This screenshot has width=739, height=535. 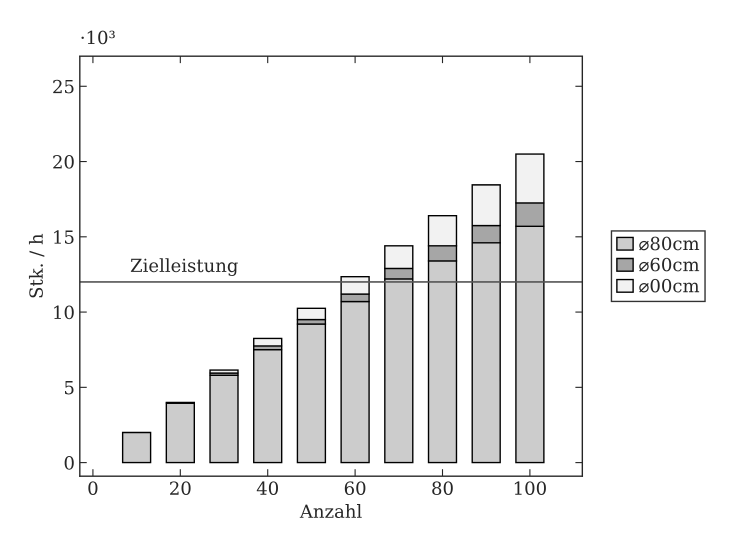 I want to click on y-tick-label: 10, so click(x=64, y=313).